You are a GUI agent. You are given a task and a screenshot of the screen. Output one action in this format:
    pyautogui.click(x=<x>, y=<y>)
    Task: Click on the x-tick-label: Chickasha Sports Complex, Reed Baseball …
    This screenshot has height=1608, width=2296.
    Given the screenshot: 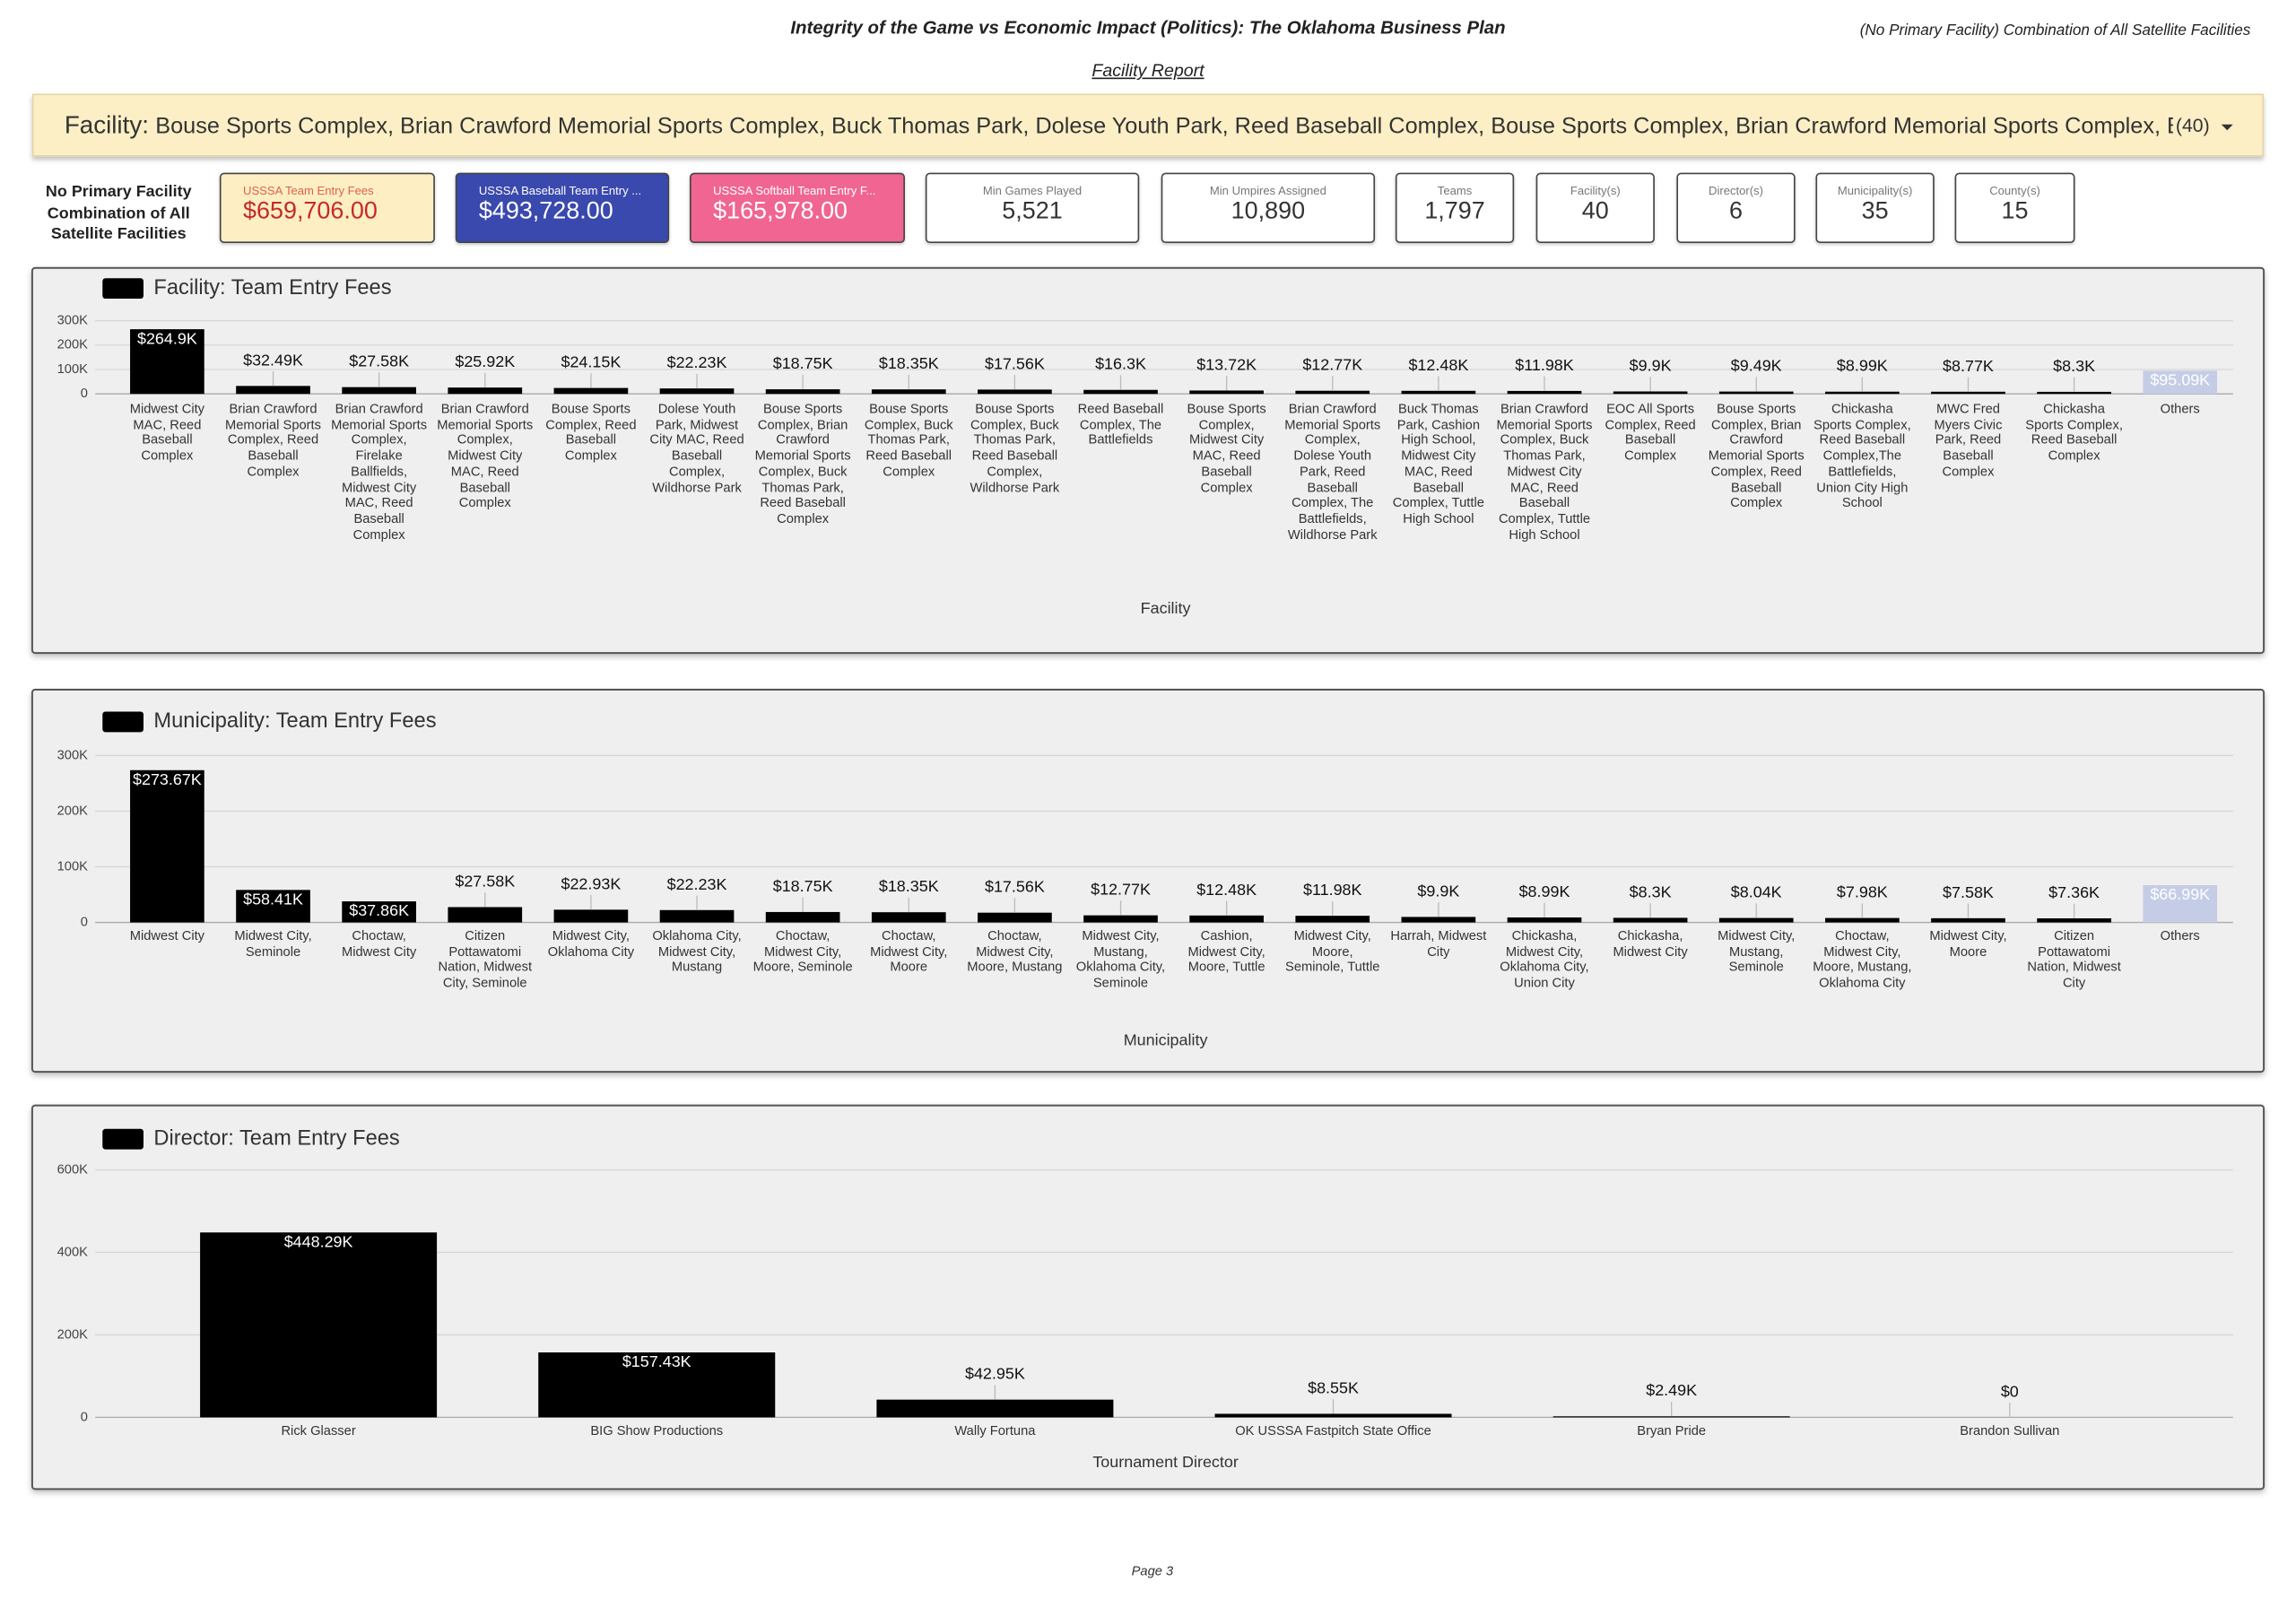 What is the action you would take?
    pyautogui.click(x=2074, y=433)
    